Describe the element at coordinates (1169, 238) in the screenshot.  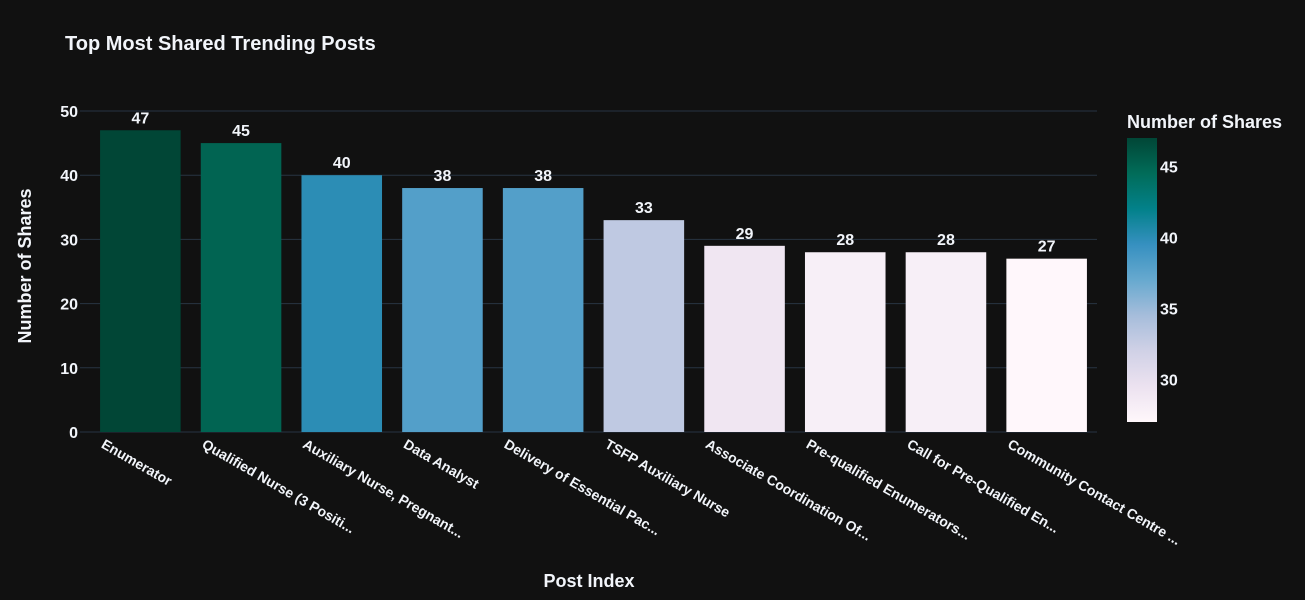
I see `colorbar-tick-label: 40` at that location.